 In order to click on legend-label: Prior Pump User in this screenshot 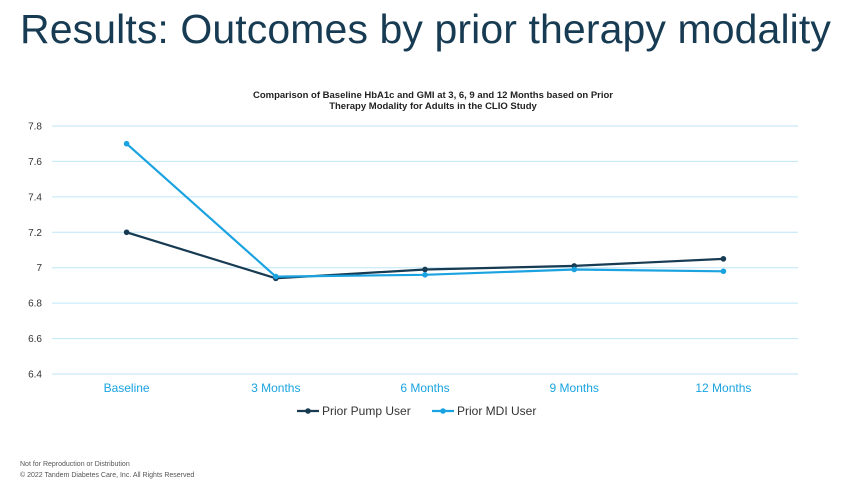, I will do `click(366, 411)`.